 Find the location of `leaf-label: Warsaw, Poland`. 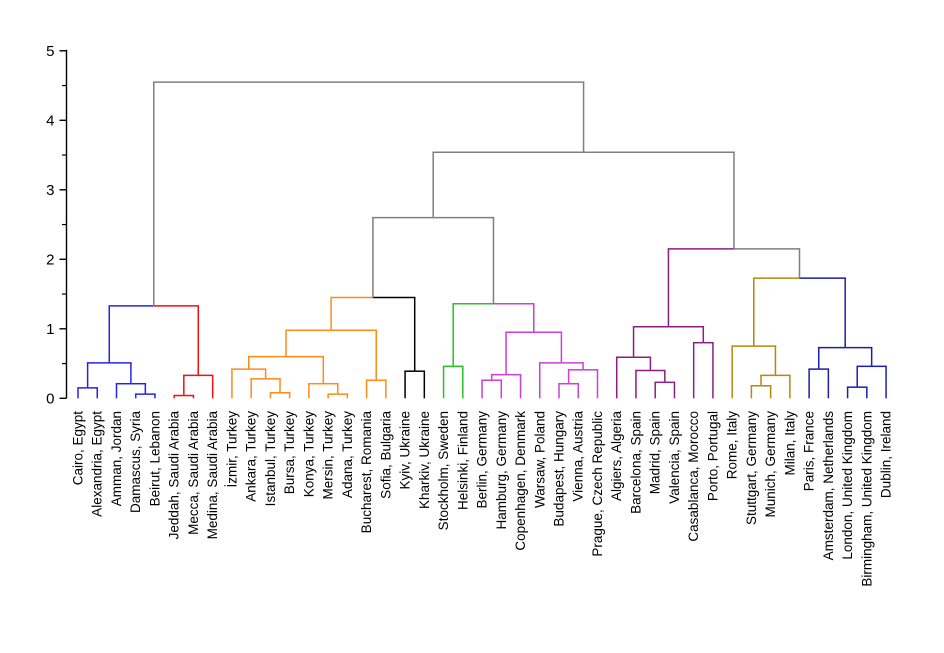

leaf-label: Warsaw, Poland is located at coordinates (539, 459).